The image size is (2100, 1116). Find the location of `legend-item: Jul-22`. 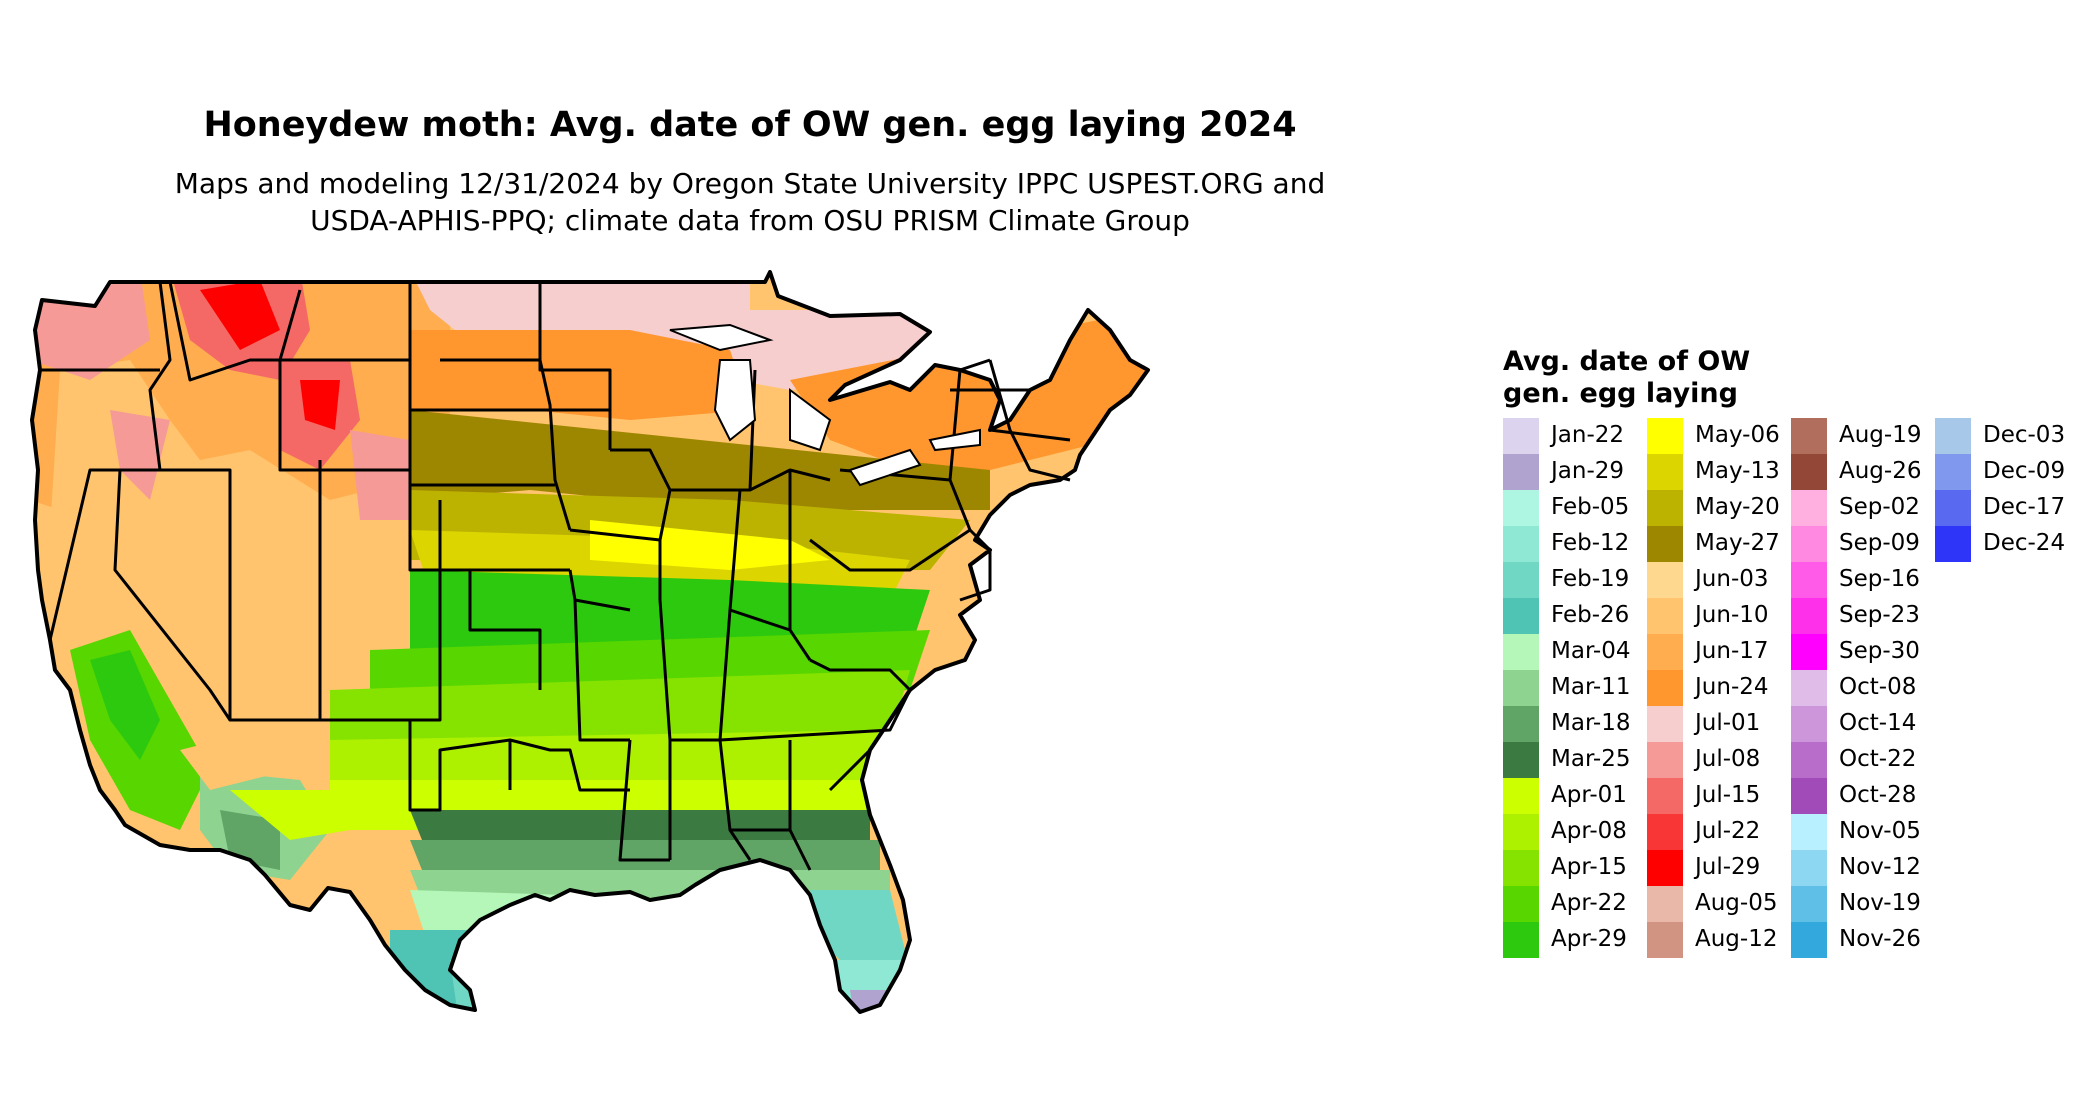

legend-item: Jul-22 is located at coordinates (1722, 832).